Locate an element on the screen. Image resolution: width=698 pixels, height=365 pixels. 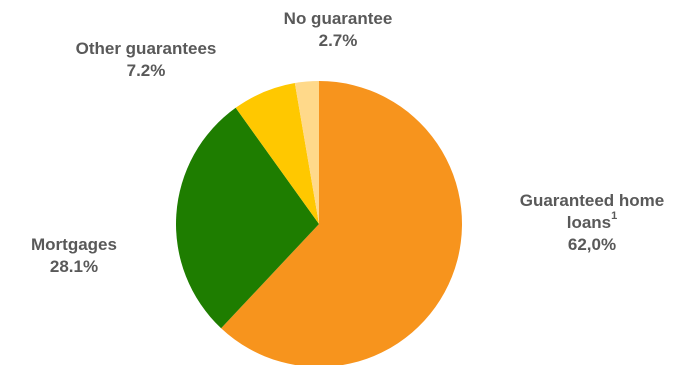
label-mortgages-text: Mortgages is located at coordinates (74, 244).